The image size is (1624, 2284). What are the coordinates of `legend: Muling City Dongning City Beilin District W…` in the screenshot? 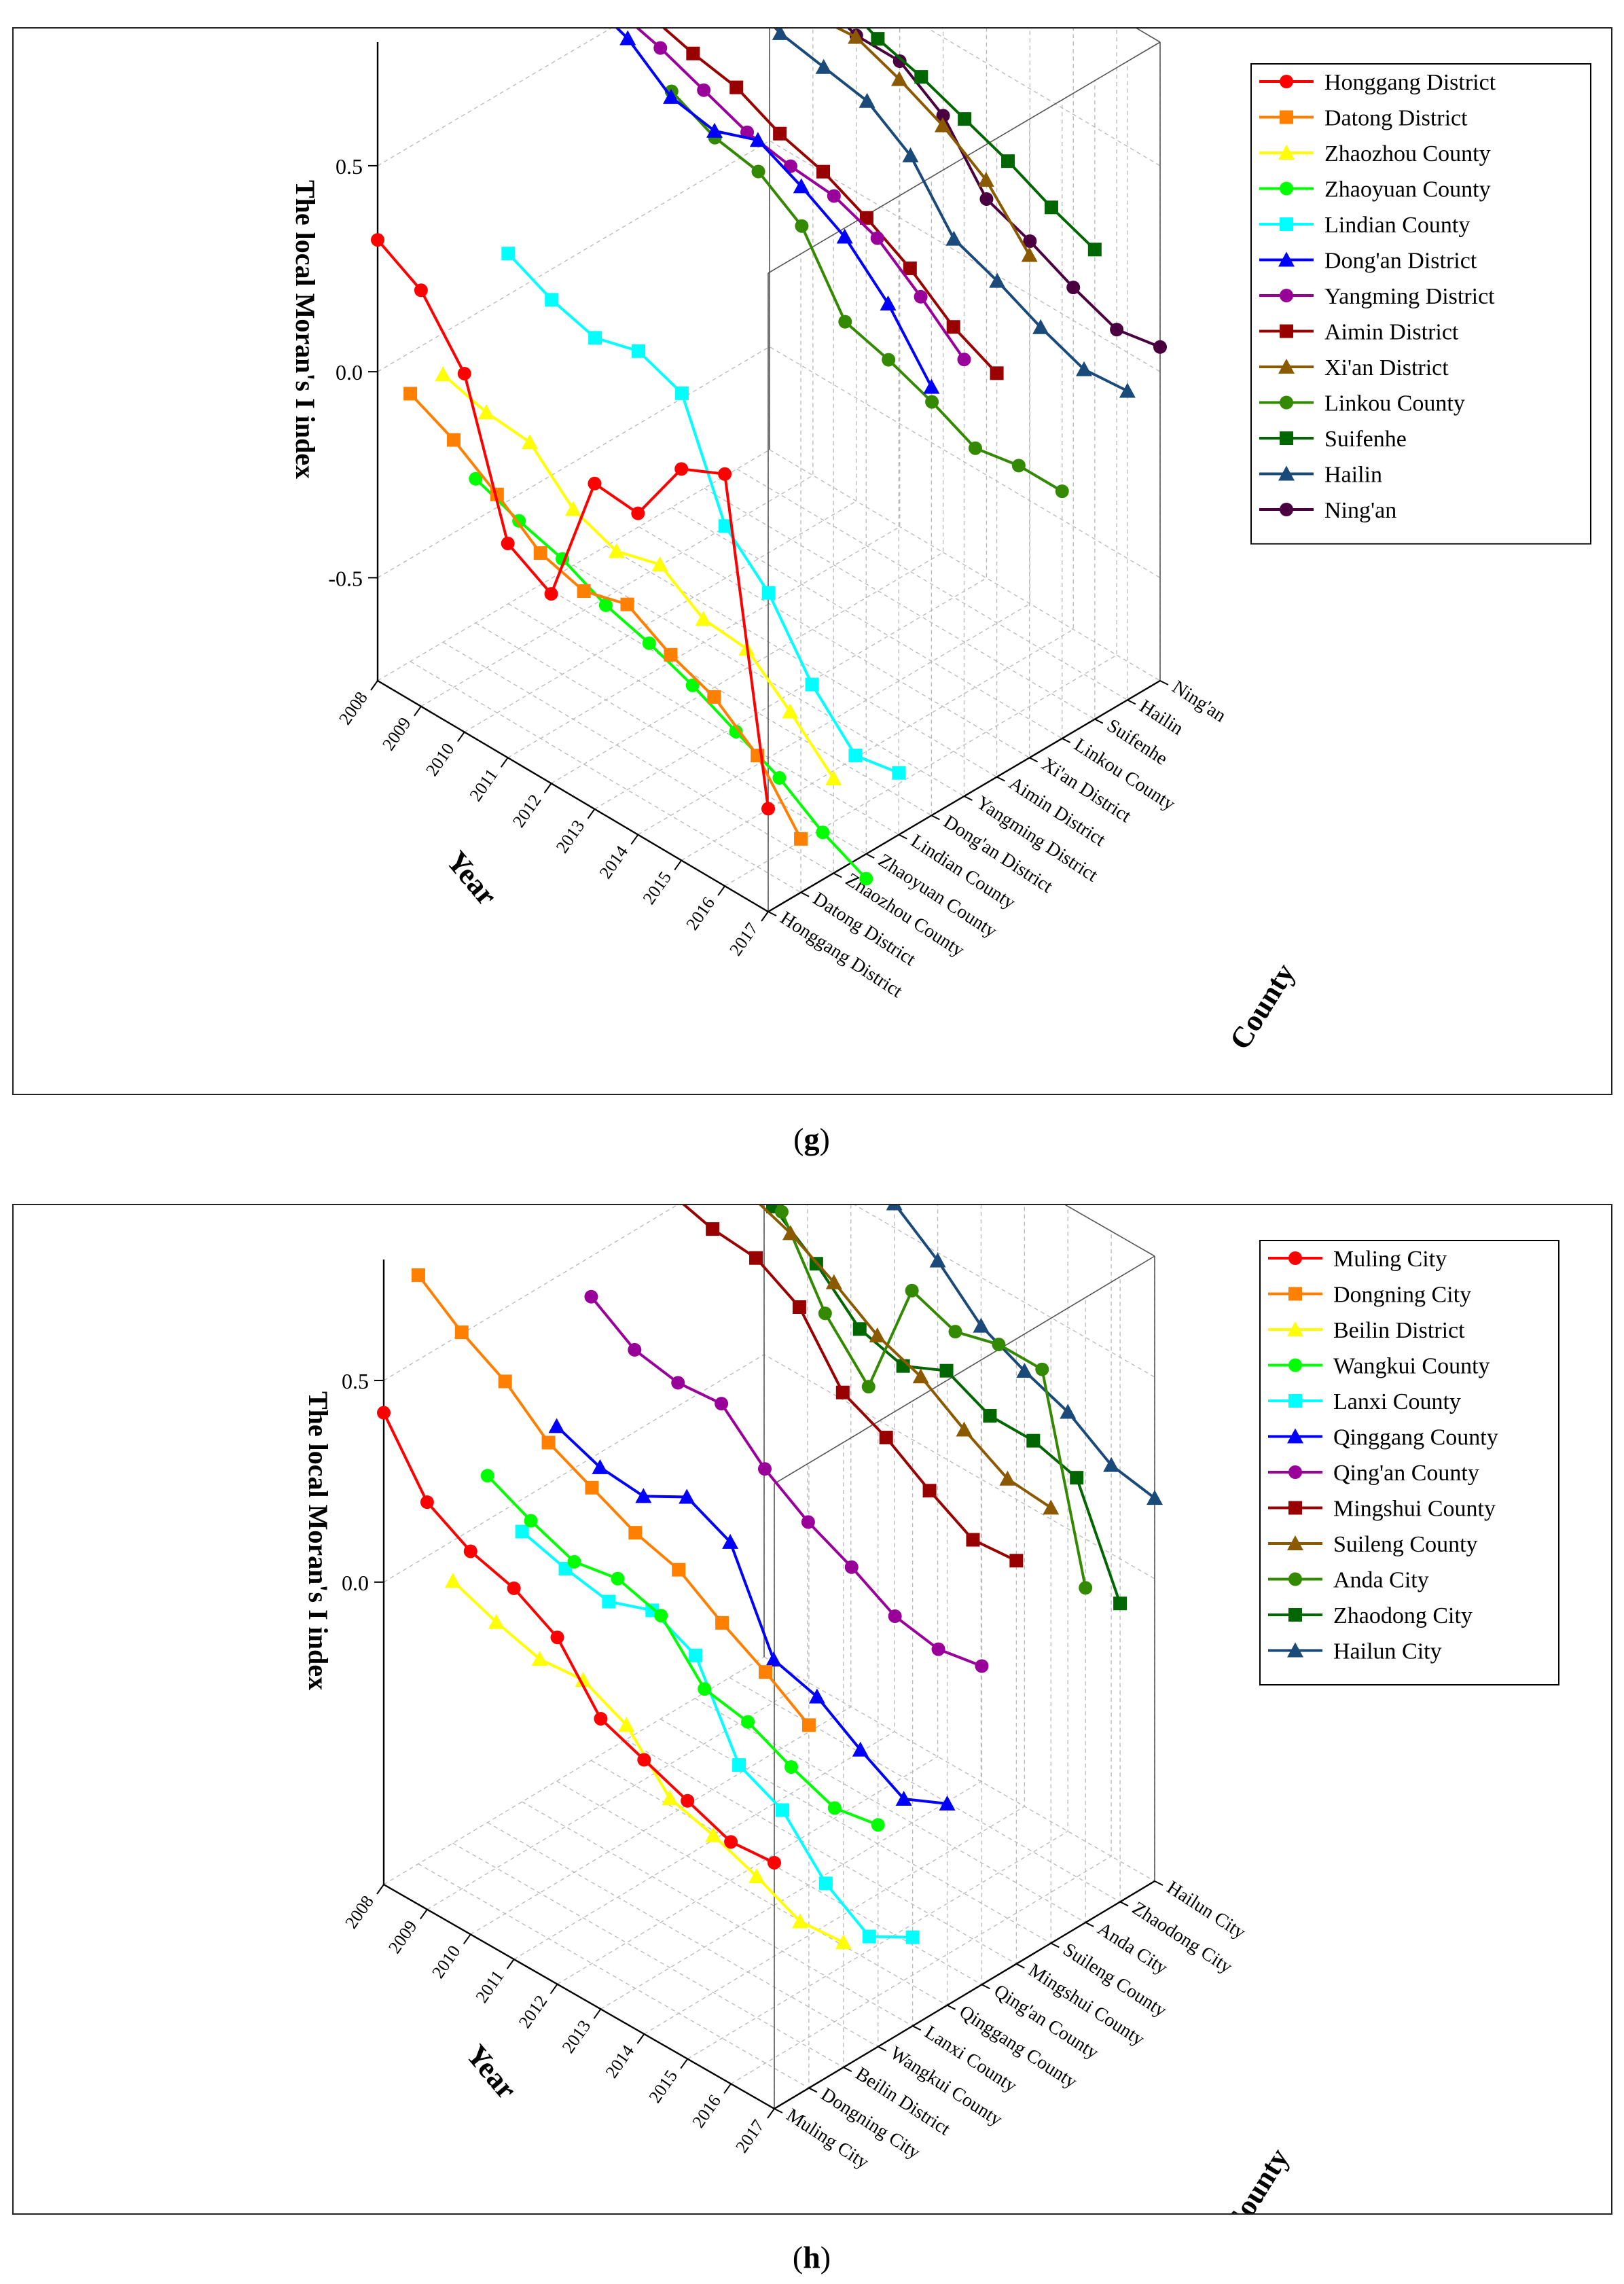 It's located at (1409, 1462).